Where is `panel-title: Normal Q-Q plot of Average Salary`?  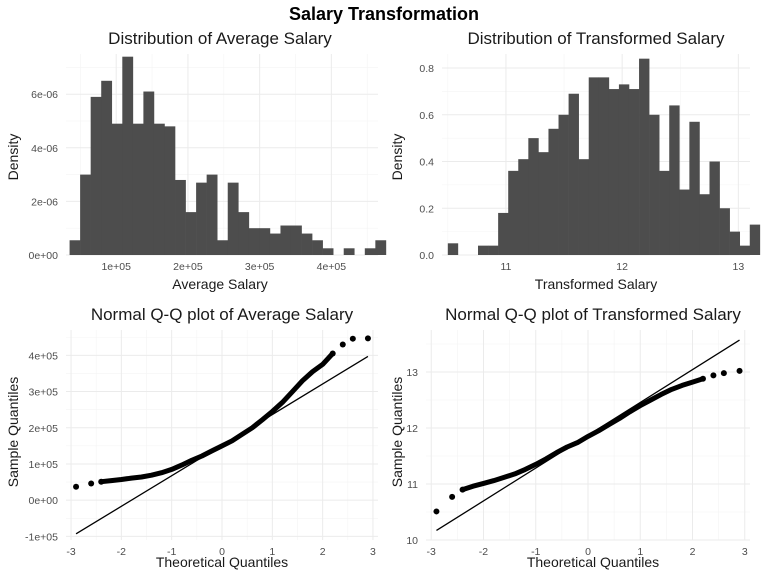 panel-title: Normal Q-Q plot of Average Salary is located at coordinates (222, 314).